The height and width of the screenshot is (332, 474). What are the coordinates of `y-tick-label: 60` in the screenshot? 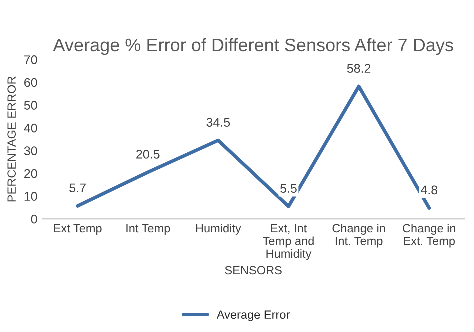 It's located at (31, 83).